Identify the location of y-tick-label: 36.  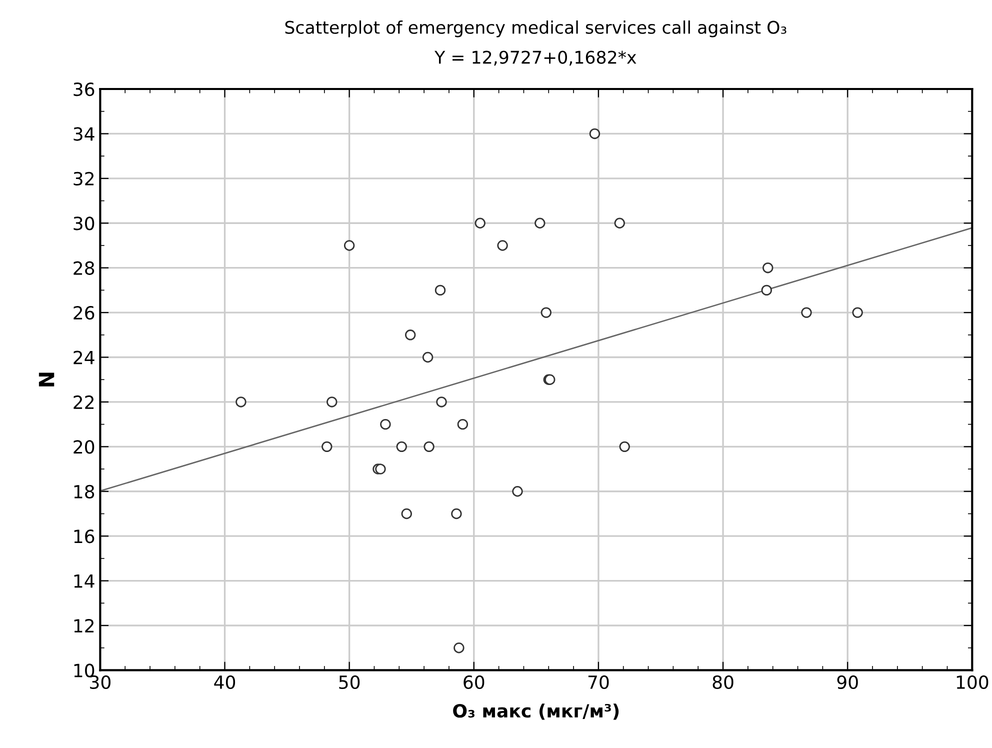
(84, 89).